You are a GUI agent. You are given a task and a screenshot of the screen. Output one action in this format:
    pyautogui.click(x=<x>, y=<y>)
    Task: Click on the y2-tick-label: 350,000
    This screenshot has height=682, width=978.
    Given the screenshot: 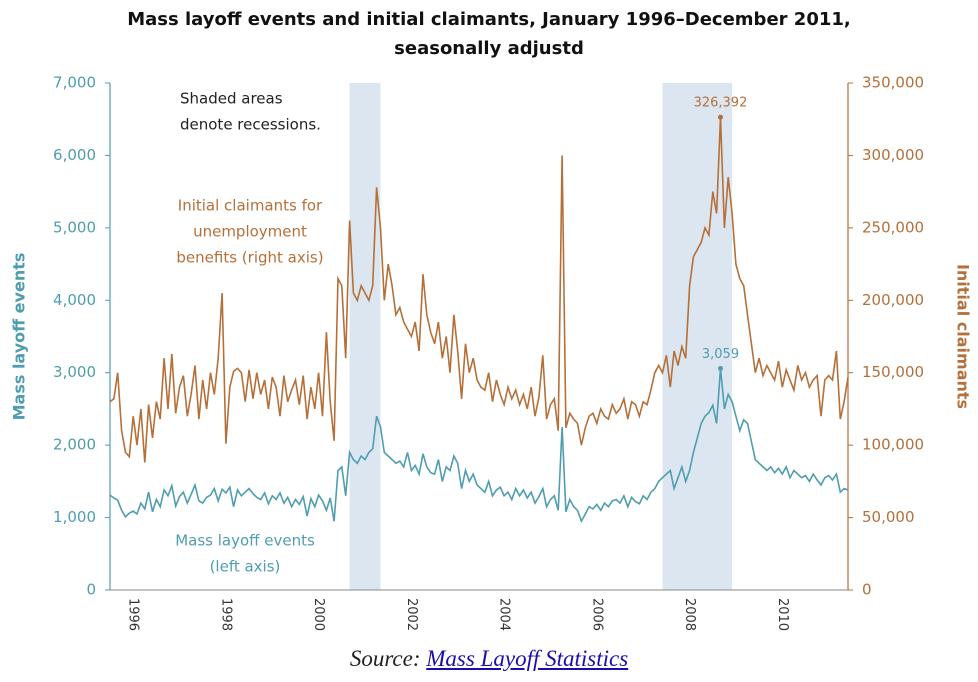 What is the action you would take?
    pyautogui.click(x=893, y=83)
    